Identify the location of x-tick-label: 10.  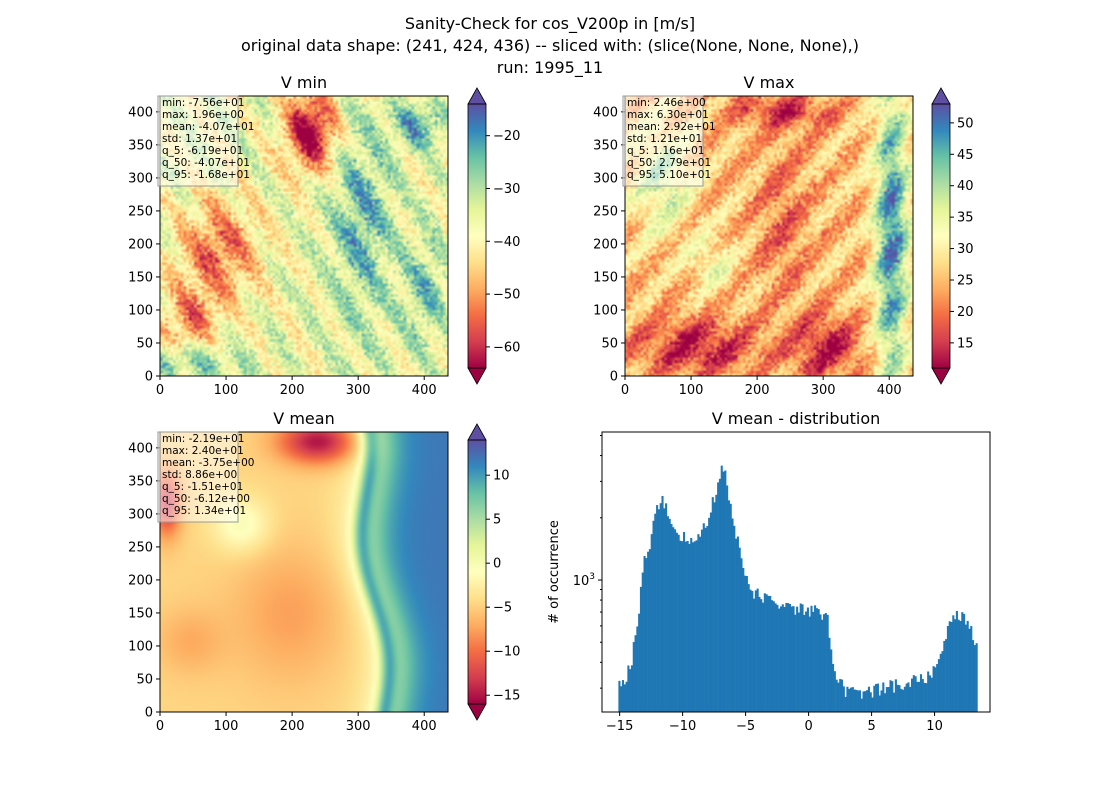
(934, 726).